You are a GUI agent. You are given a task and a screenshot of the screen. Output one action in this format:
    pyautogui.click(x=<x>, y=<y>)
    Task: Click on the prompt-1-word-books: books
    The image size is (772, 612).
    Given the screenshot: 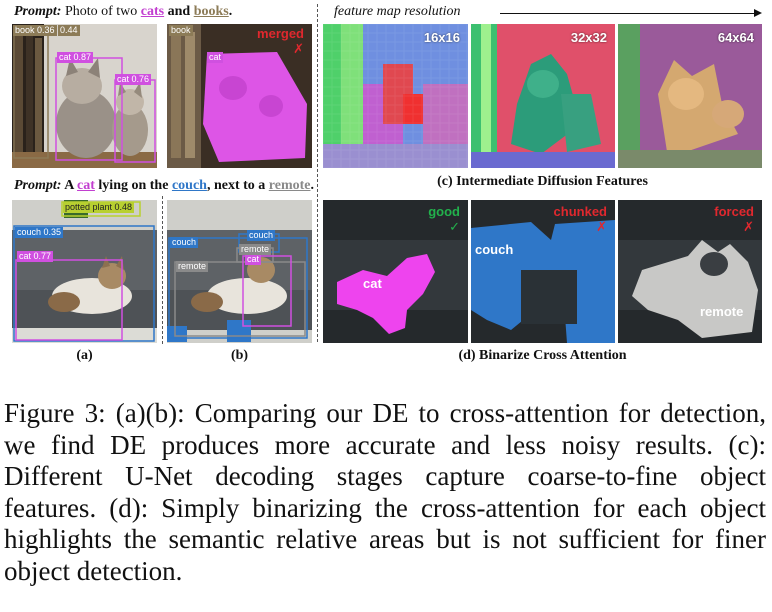 What is the action you would take?
    pyautogui.click(x=211, y=11)
    